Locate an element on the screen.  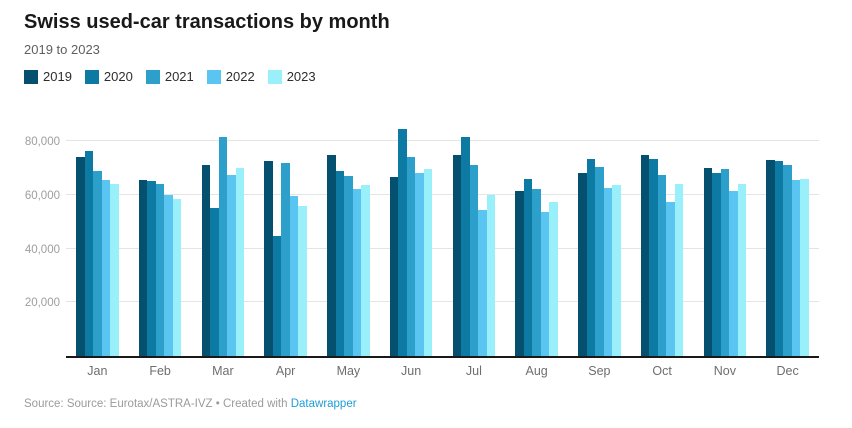
legend-swatch-2023 is located at coordinates (274, 76).